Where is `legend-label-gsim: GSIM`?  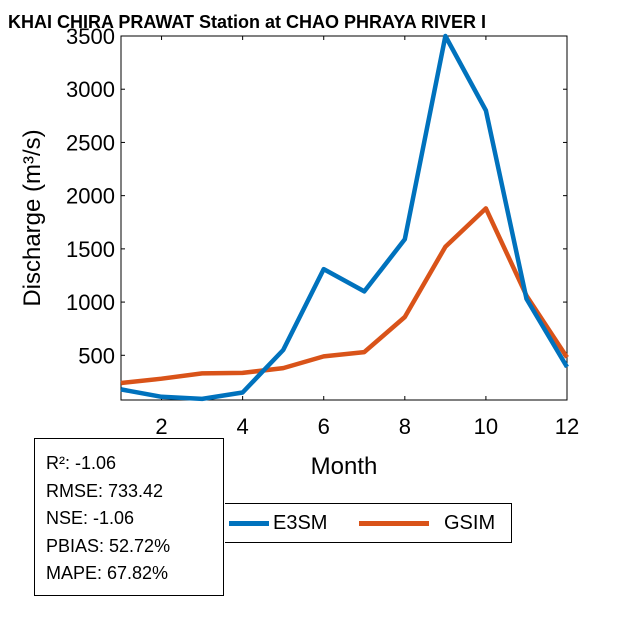
legend-label-gsim: GSIM is located at coordinates (470, 523).